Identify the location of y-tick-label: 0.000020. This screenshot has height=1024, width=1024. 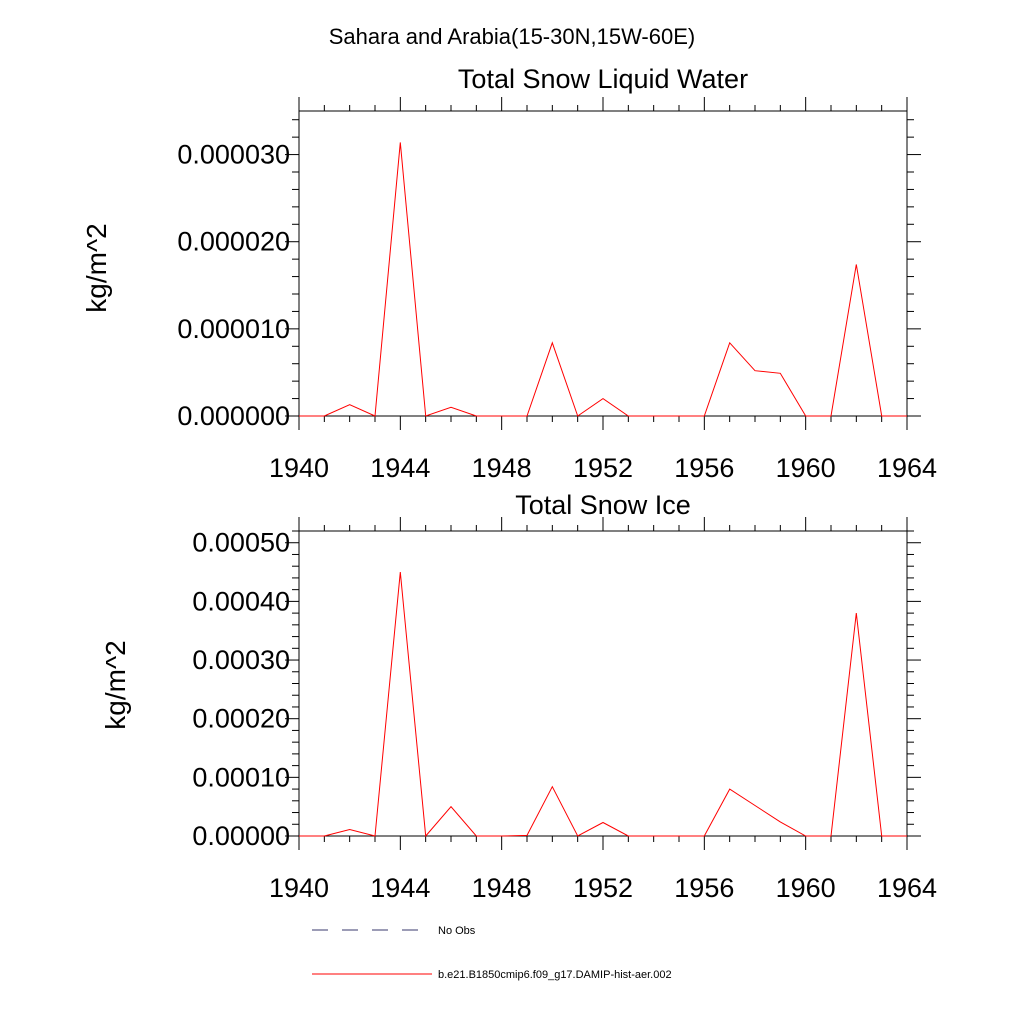
(233, 242).